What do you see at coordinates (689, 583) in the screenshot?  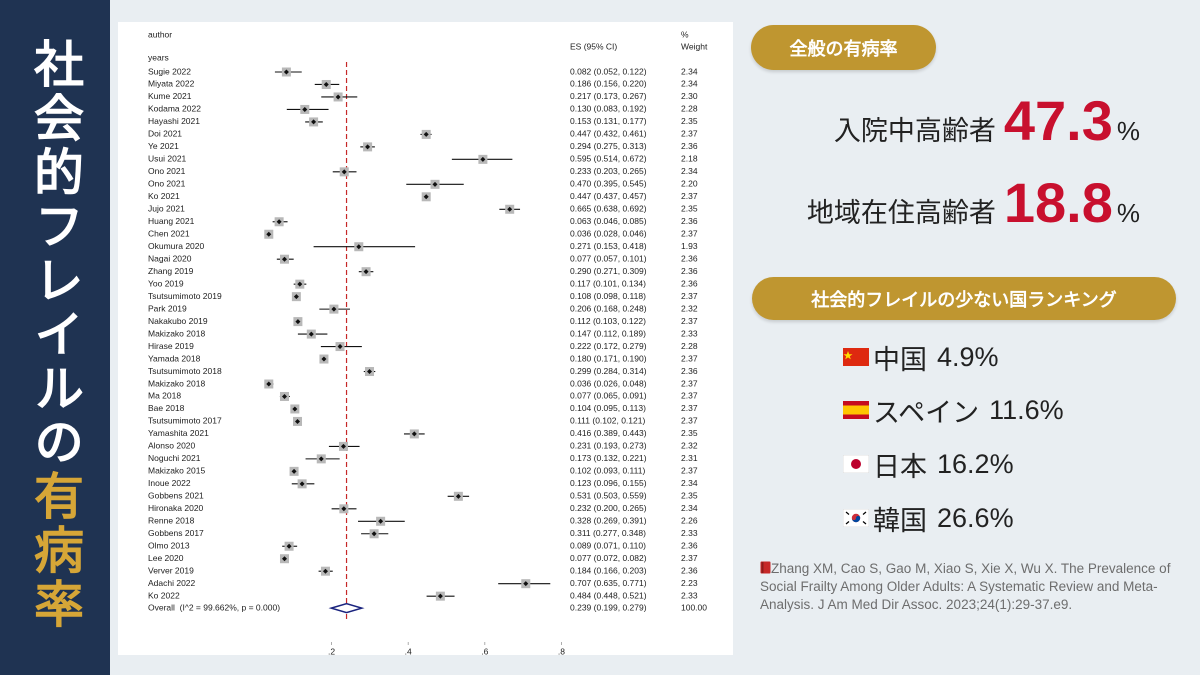 I see `weight-label: 2.23` at bounding box center [689, 583].